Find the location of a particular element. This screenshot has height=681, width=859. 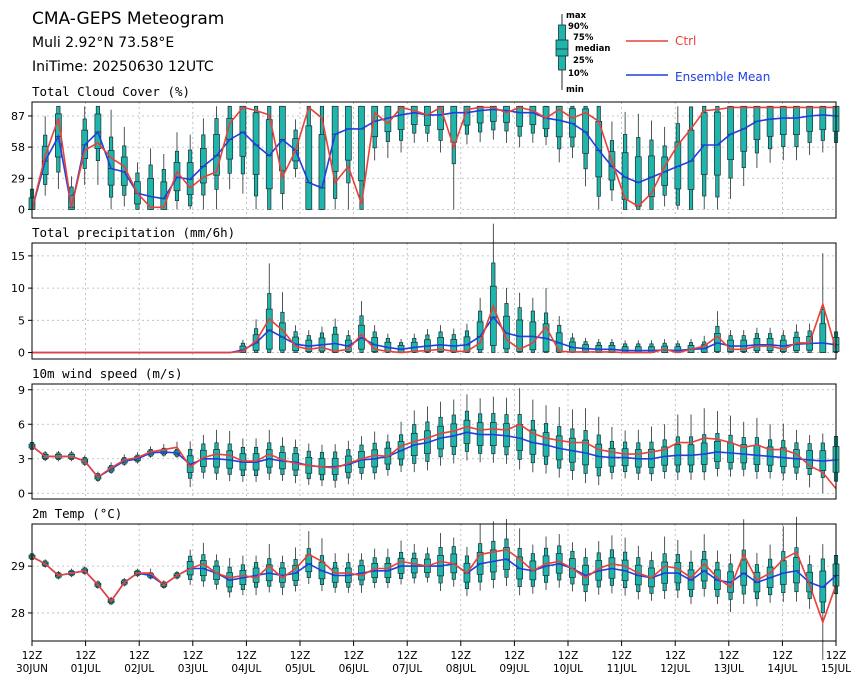

init-time-label: IniTime: 20250630 12UTC is located at coordinates (123, 67).